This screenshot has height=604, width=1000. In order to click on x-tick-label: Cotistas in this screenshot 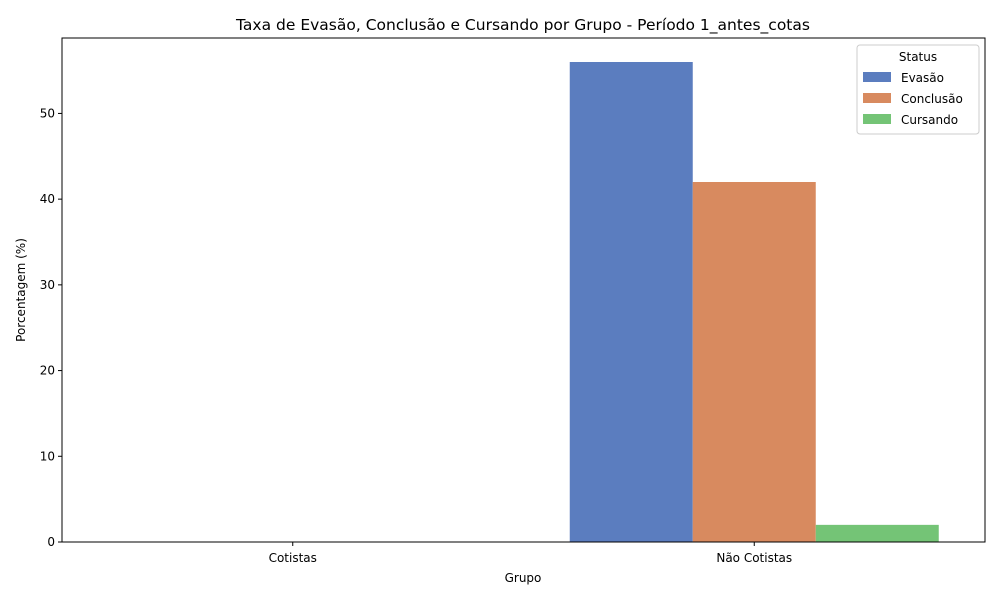, I will do `click(293, 558)`.